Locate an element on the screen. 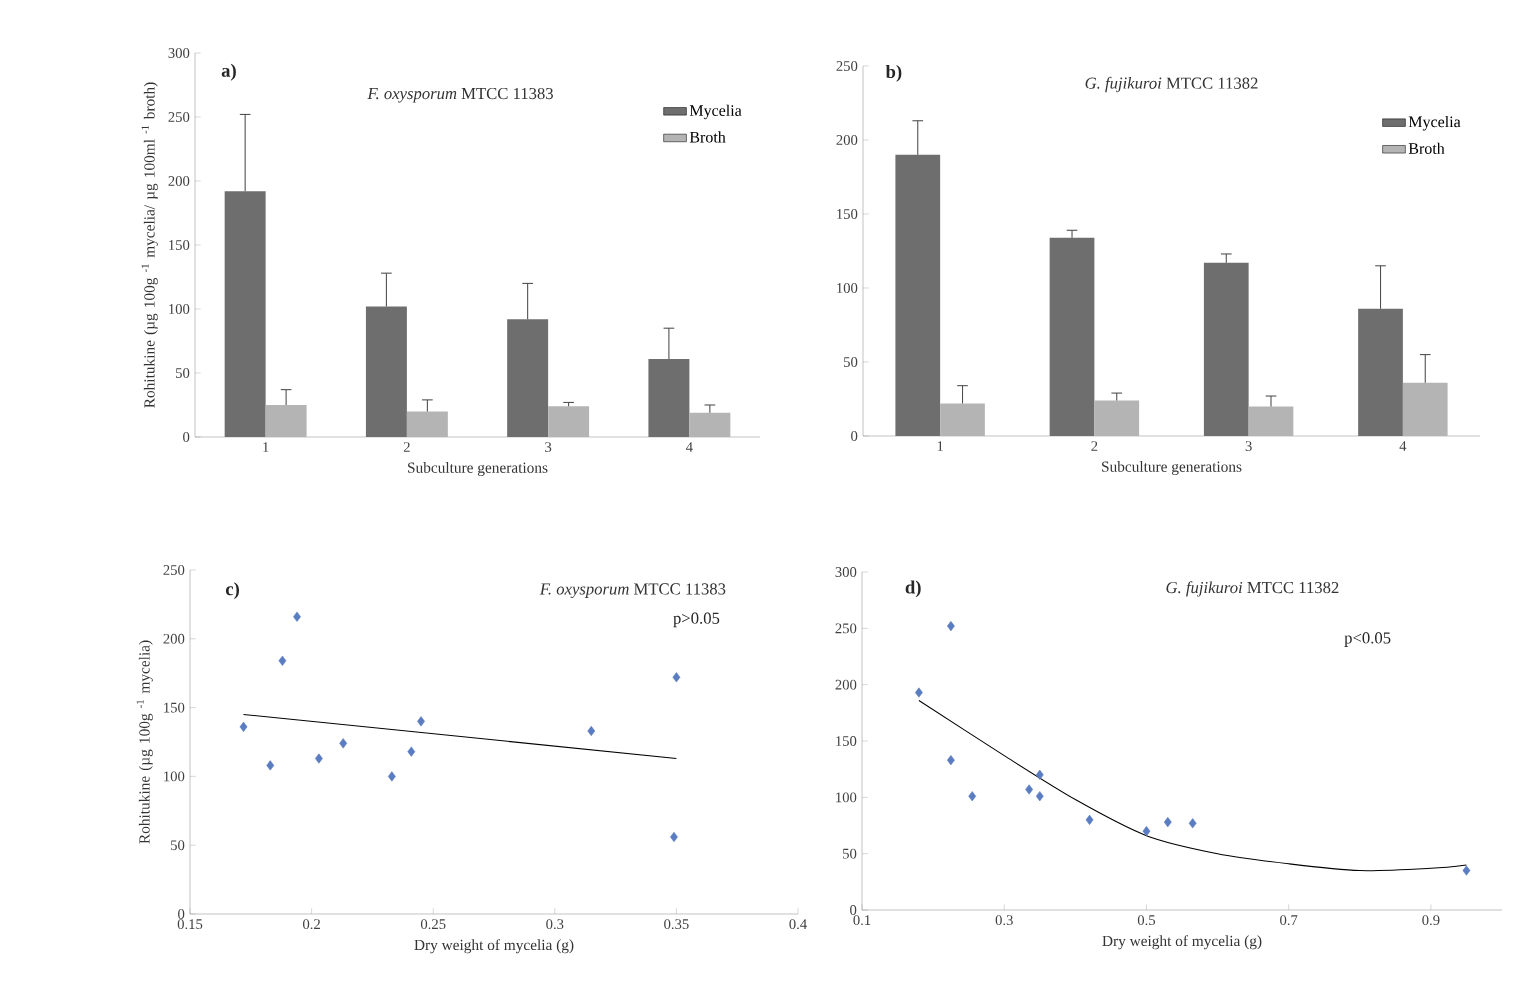  x-tick-label: 0.25 is located at coordinates (433, 924).